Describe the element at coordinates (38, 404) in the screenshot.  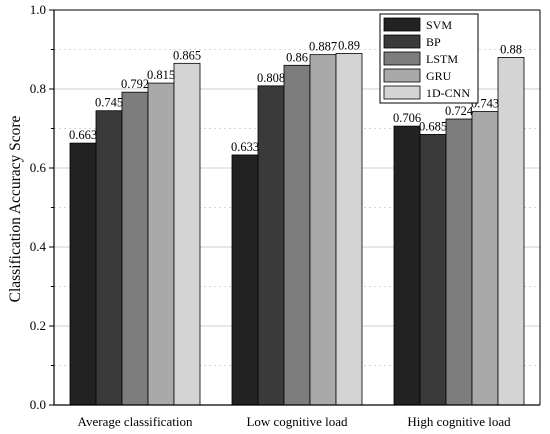
I see `y-tick-label: 0.0` at that location.